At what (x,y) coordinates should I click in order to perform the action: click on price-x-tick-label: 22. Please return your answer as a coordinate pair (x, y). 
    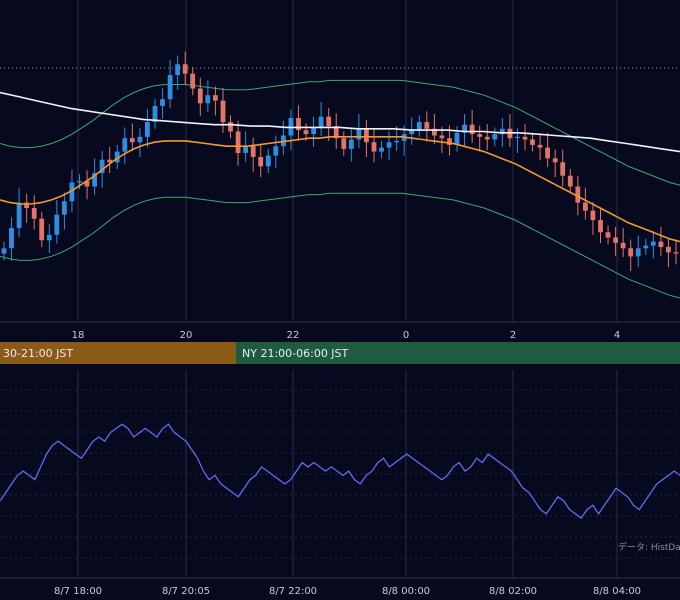
    Looking at the image, I should click on (293, 335).